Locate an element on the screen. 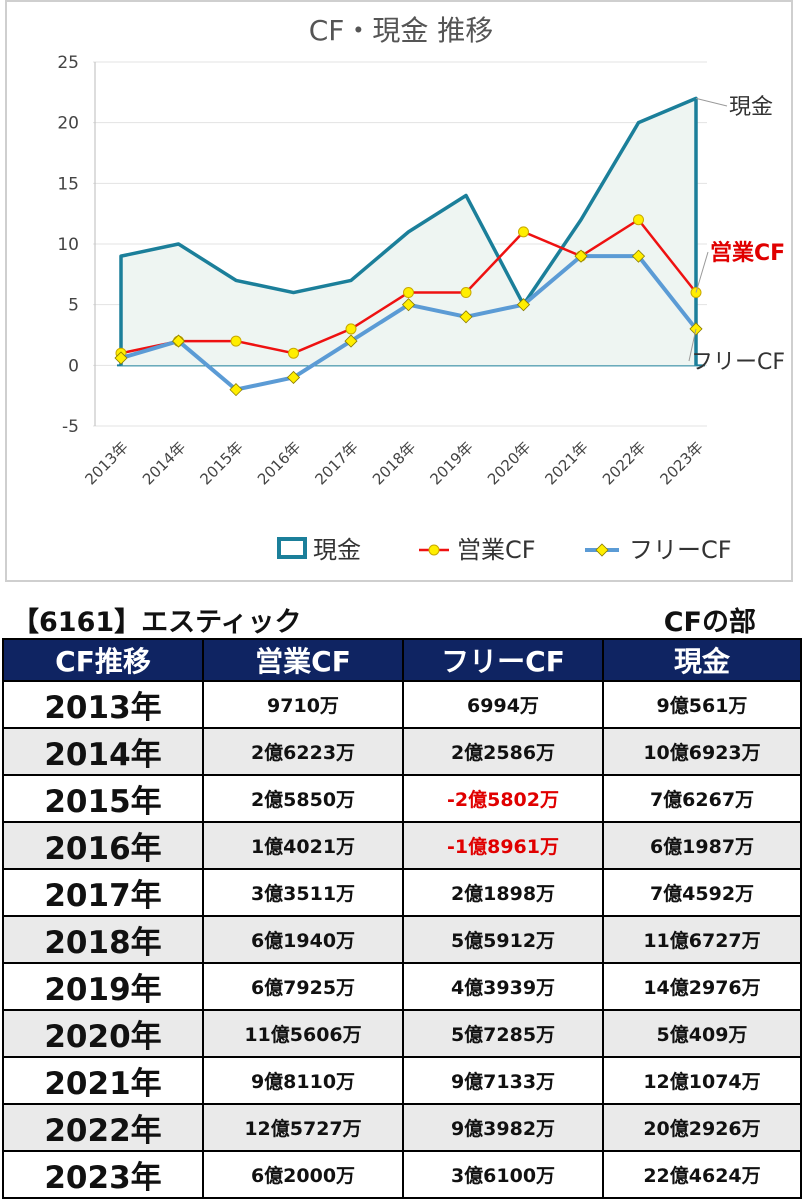  operating-cf-cell: 6億2000万 is located at coordinates (303, 1174).